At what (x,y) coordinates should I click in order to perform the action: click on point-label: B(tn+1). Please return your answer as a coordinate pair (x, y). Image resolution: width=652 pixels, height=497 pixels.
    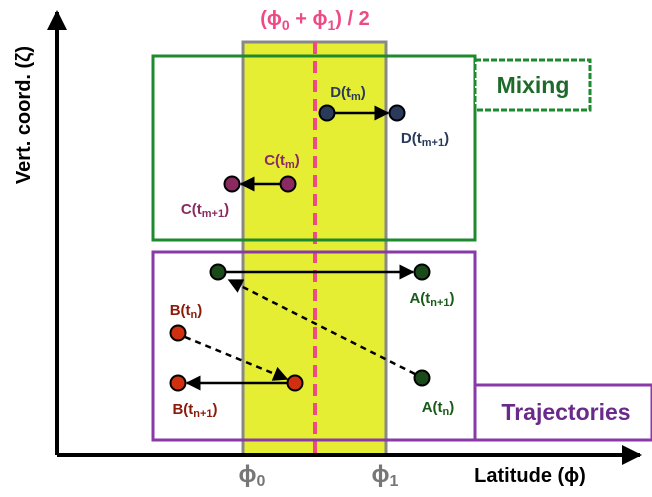
    Looking at the image, I should click on (194, 410).